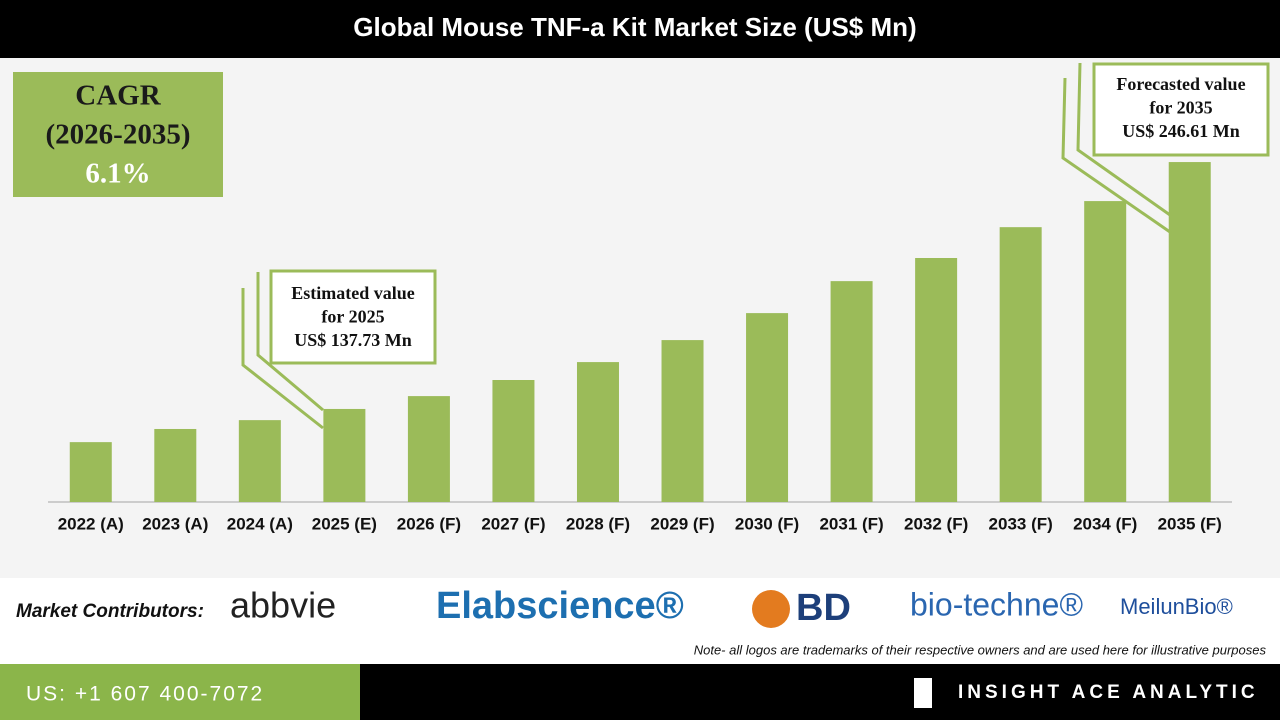 This screenshot has width=1280, height=725. What do you see at coordinates (771, 609) in the screenshot?
I see `logo-mark` at bounding box center [771, 609].